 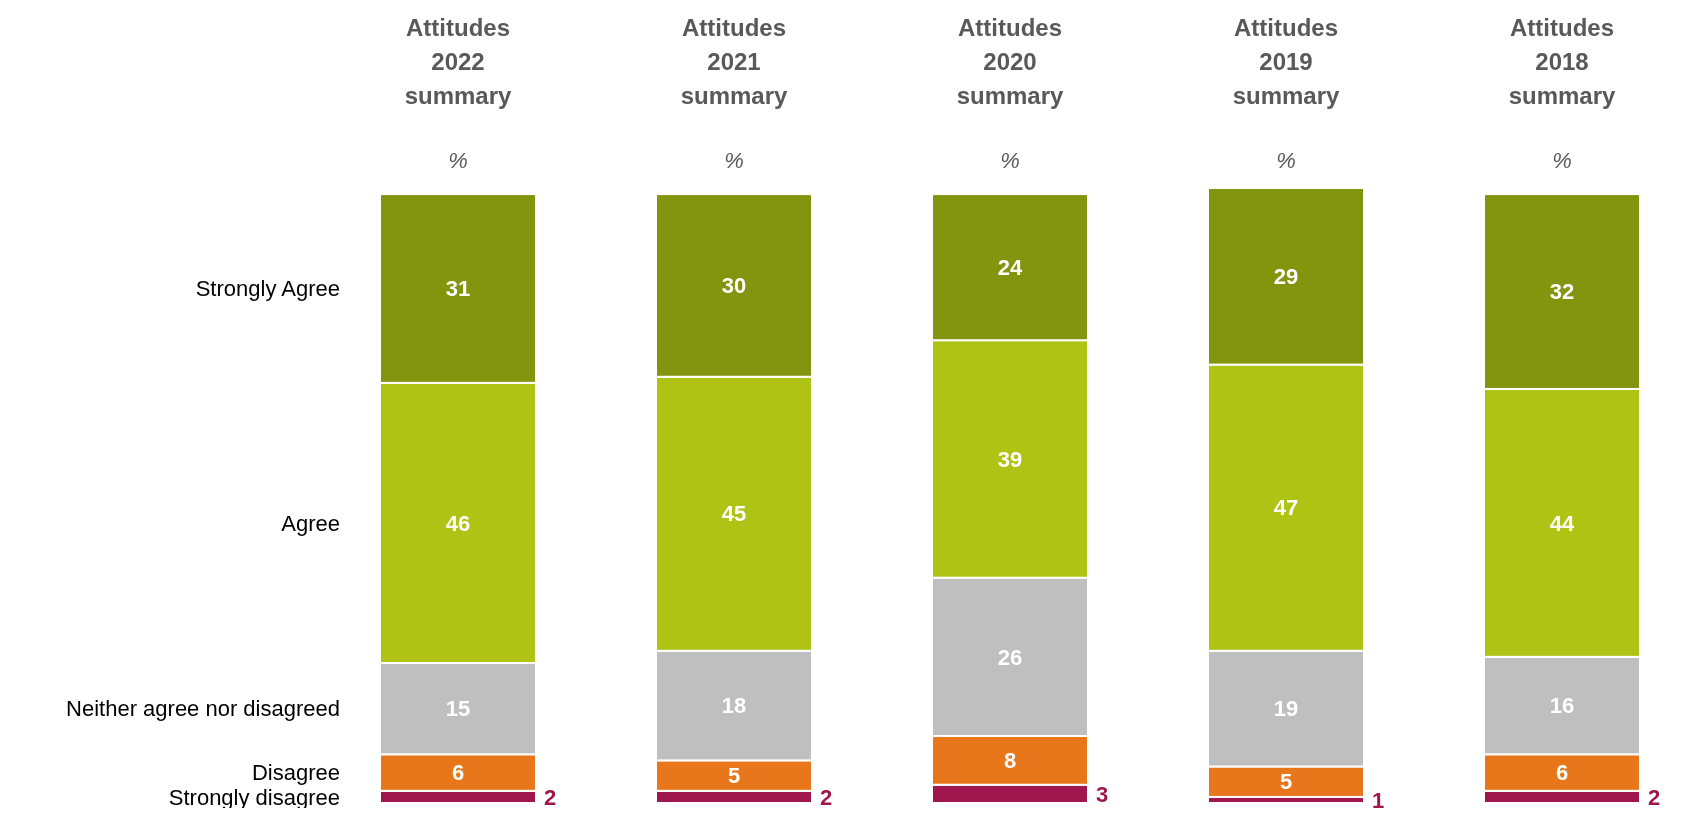 What do you see at coordinates (310, 523) in the screenshot?
I see `series-label: Agree` at bounding box center [310, 523].